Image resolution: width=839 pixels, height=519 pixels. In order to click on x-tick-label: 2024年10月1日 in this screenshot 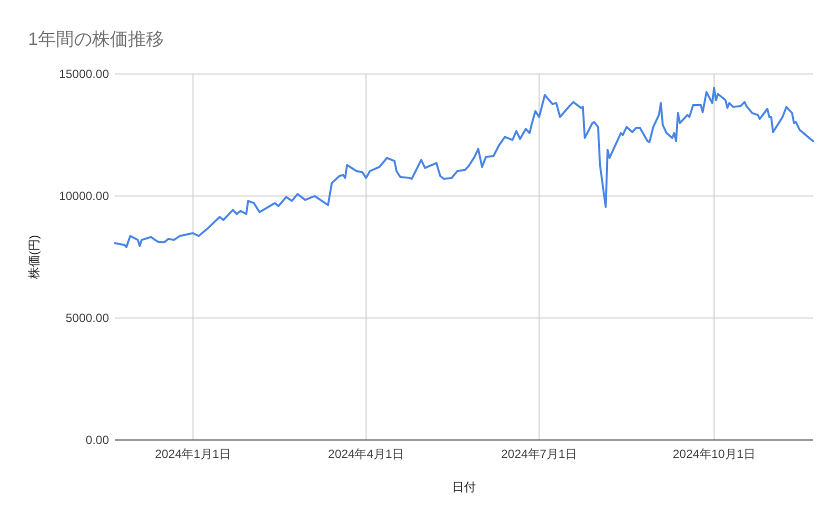, I will do `click(714, 454)`.